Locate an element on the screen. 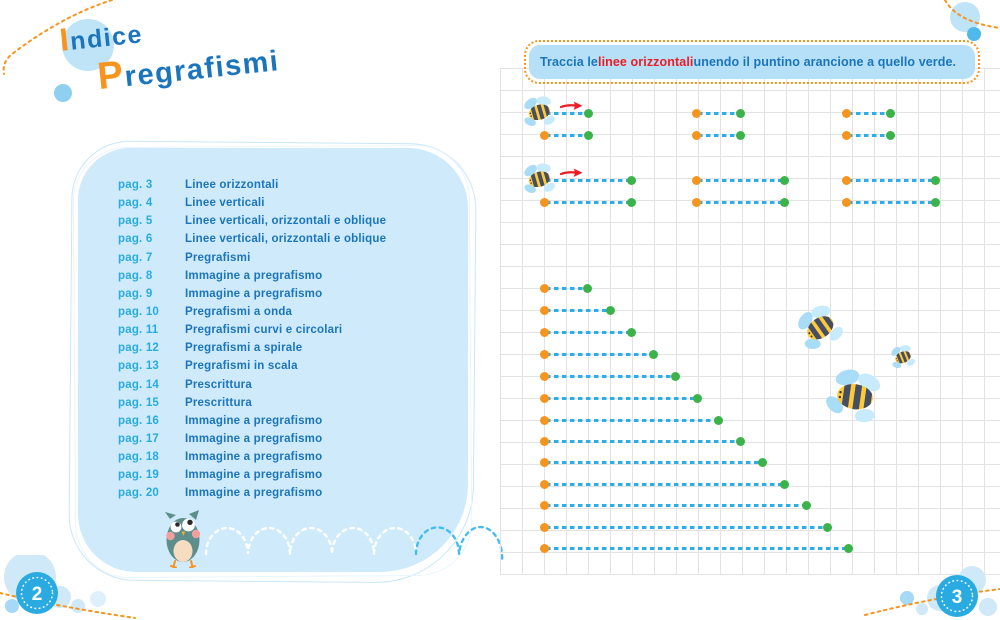 The width and height of the screenshot is (1000, 620). index-row: pag. 11 Pregrafismi curvi e circolari is located at coordinates (252, 330).